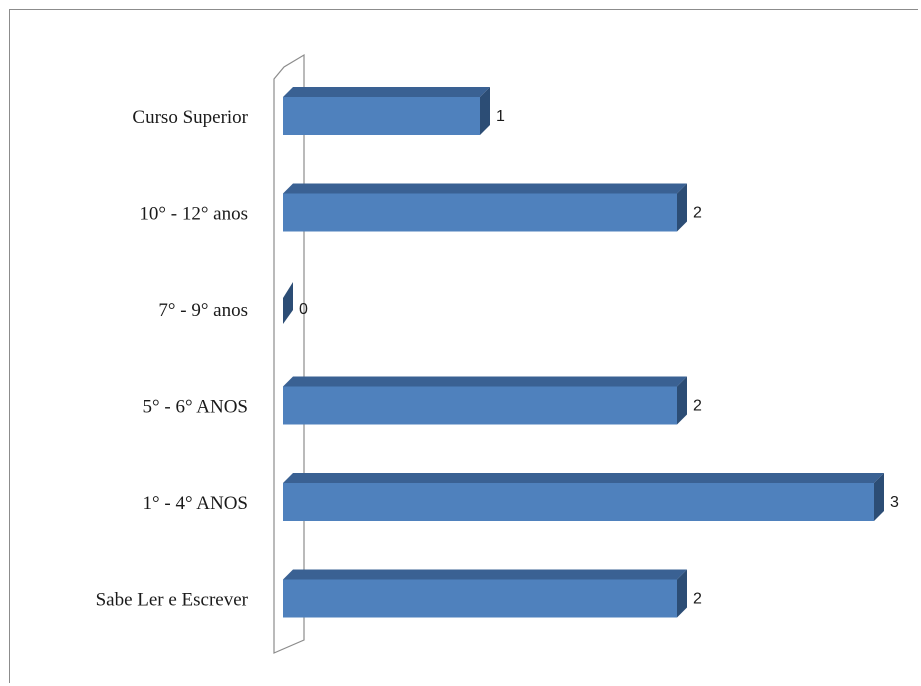 Image resolution: width=921 pixels, height=686 pixels. I want to click on data-label: 0, so click(303, 309).